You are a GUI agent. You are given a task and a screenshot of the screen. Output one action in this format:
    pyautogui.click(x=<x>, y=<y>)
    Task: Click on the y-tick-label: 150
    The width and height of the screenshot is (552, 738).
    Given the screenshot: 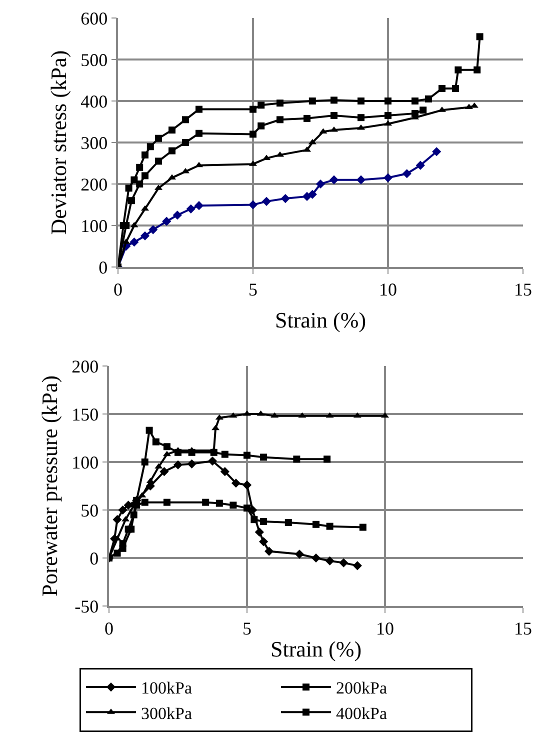 What is the action you would take?
    pyautogui.click(x=85, y=414)
    